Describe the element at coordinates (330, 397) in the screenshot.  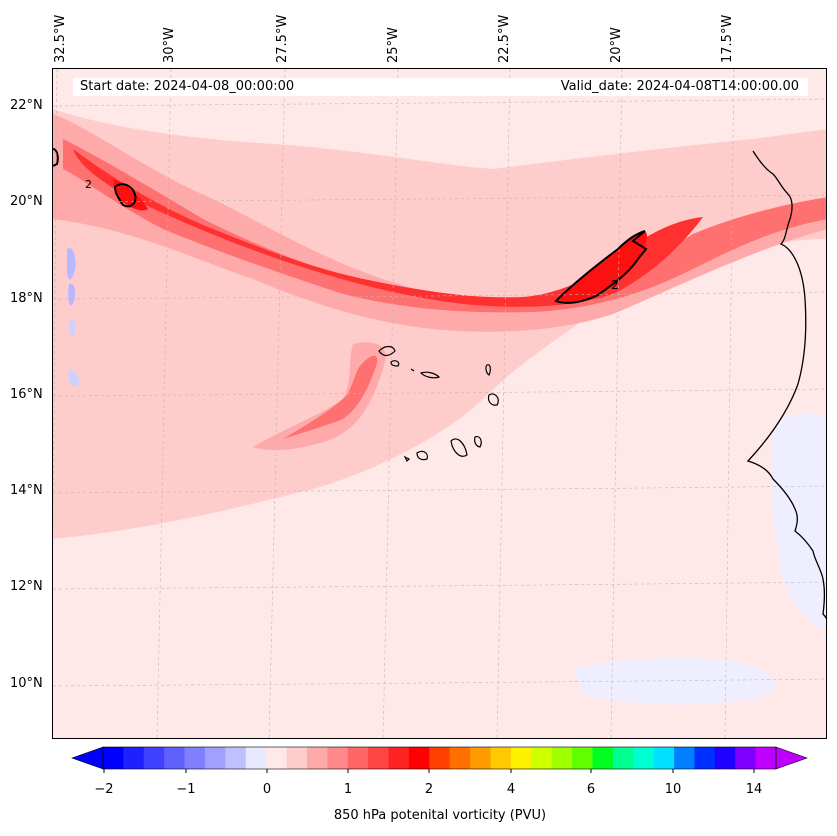
I see `pv-plume-strong` at that location.